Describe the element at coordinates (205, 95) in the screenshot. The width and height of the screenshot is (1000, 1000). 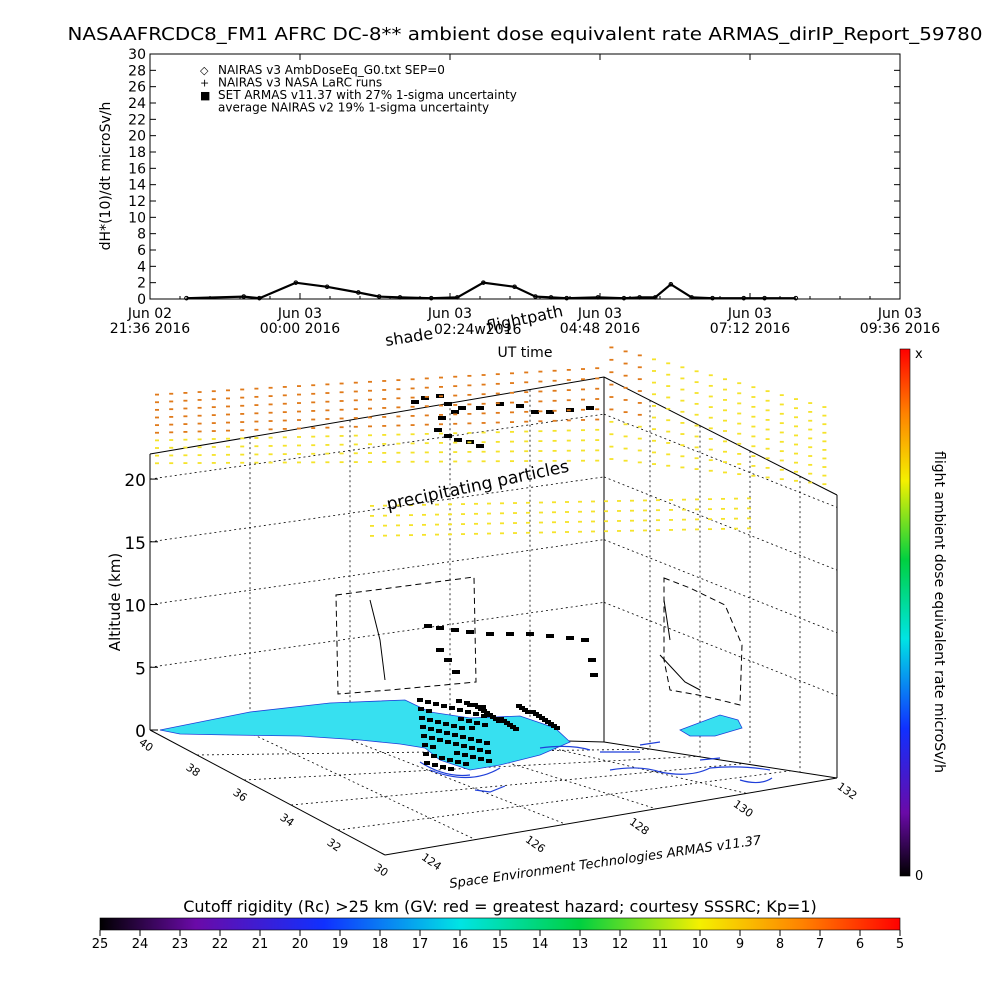
I see `legend-symbol: ■` at that location.